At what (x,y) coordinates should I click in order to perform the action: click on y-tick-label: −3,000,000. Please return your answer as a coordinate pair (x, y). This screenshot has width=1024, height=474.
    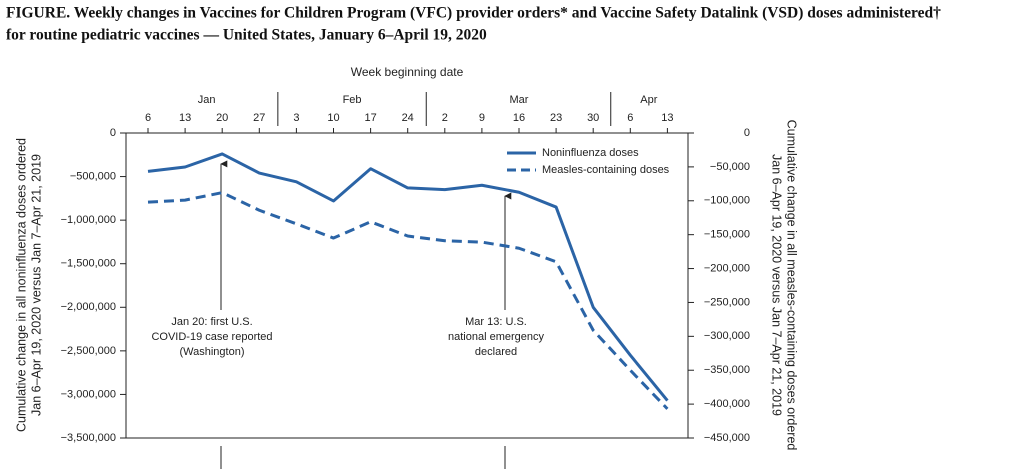
    Looking at the image, I should click on (88, 394).